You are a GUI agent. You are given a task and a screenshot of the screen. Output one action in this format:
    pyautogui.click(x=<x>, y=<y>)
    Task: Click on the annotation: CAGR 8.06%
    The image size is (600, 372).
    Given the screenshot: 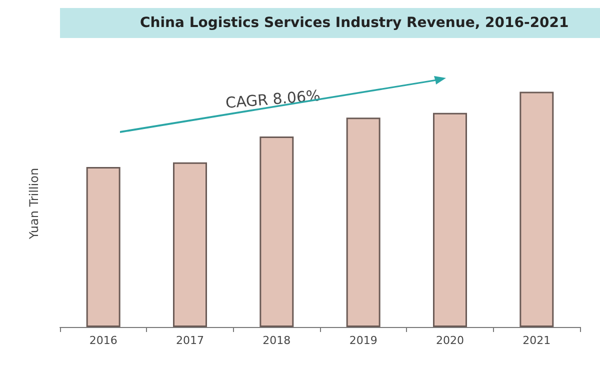 What is the action you would take?
    pyautogui.click(x=272, y=99)
    